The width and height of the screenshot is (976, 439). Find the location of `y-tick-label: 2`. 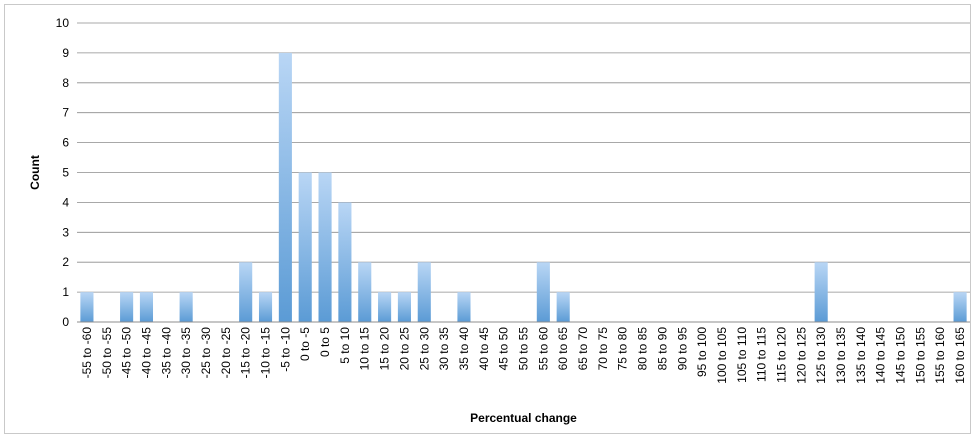

y-tick-label: 2 is located at coordinates (65, 262).